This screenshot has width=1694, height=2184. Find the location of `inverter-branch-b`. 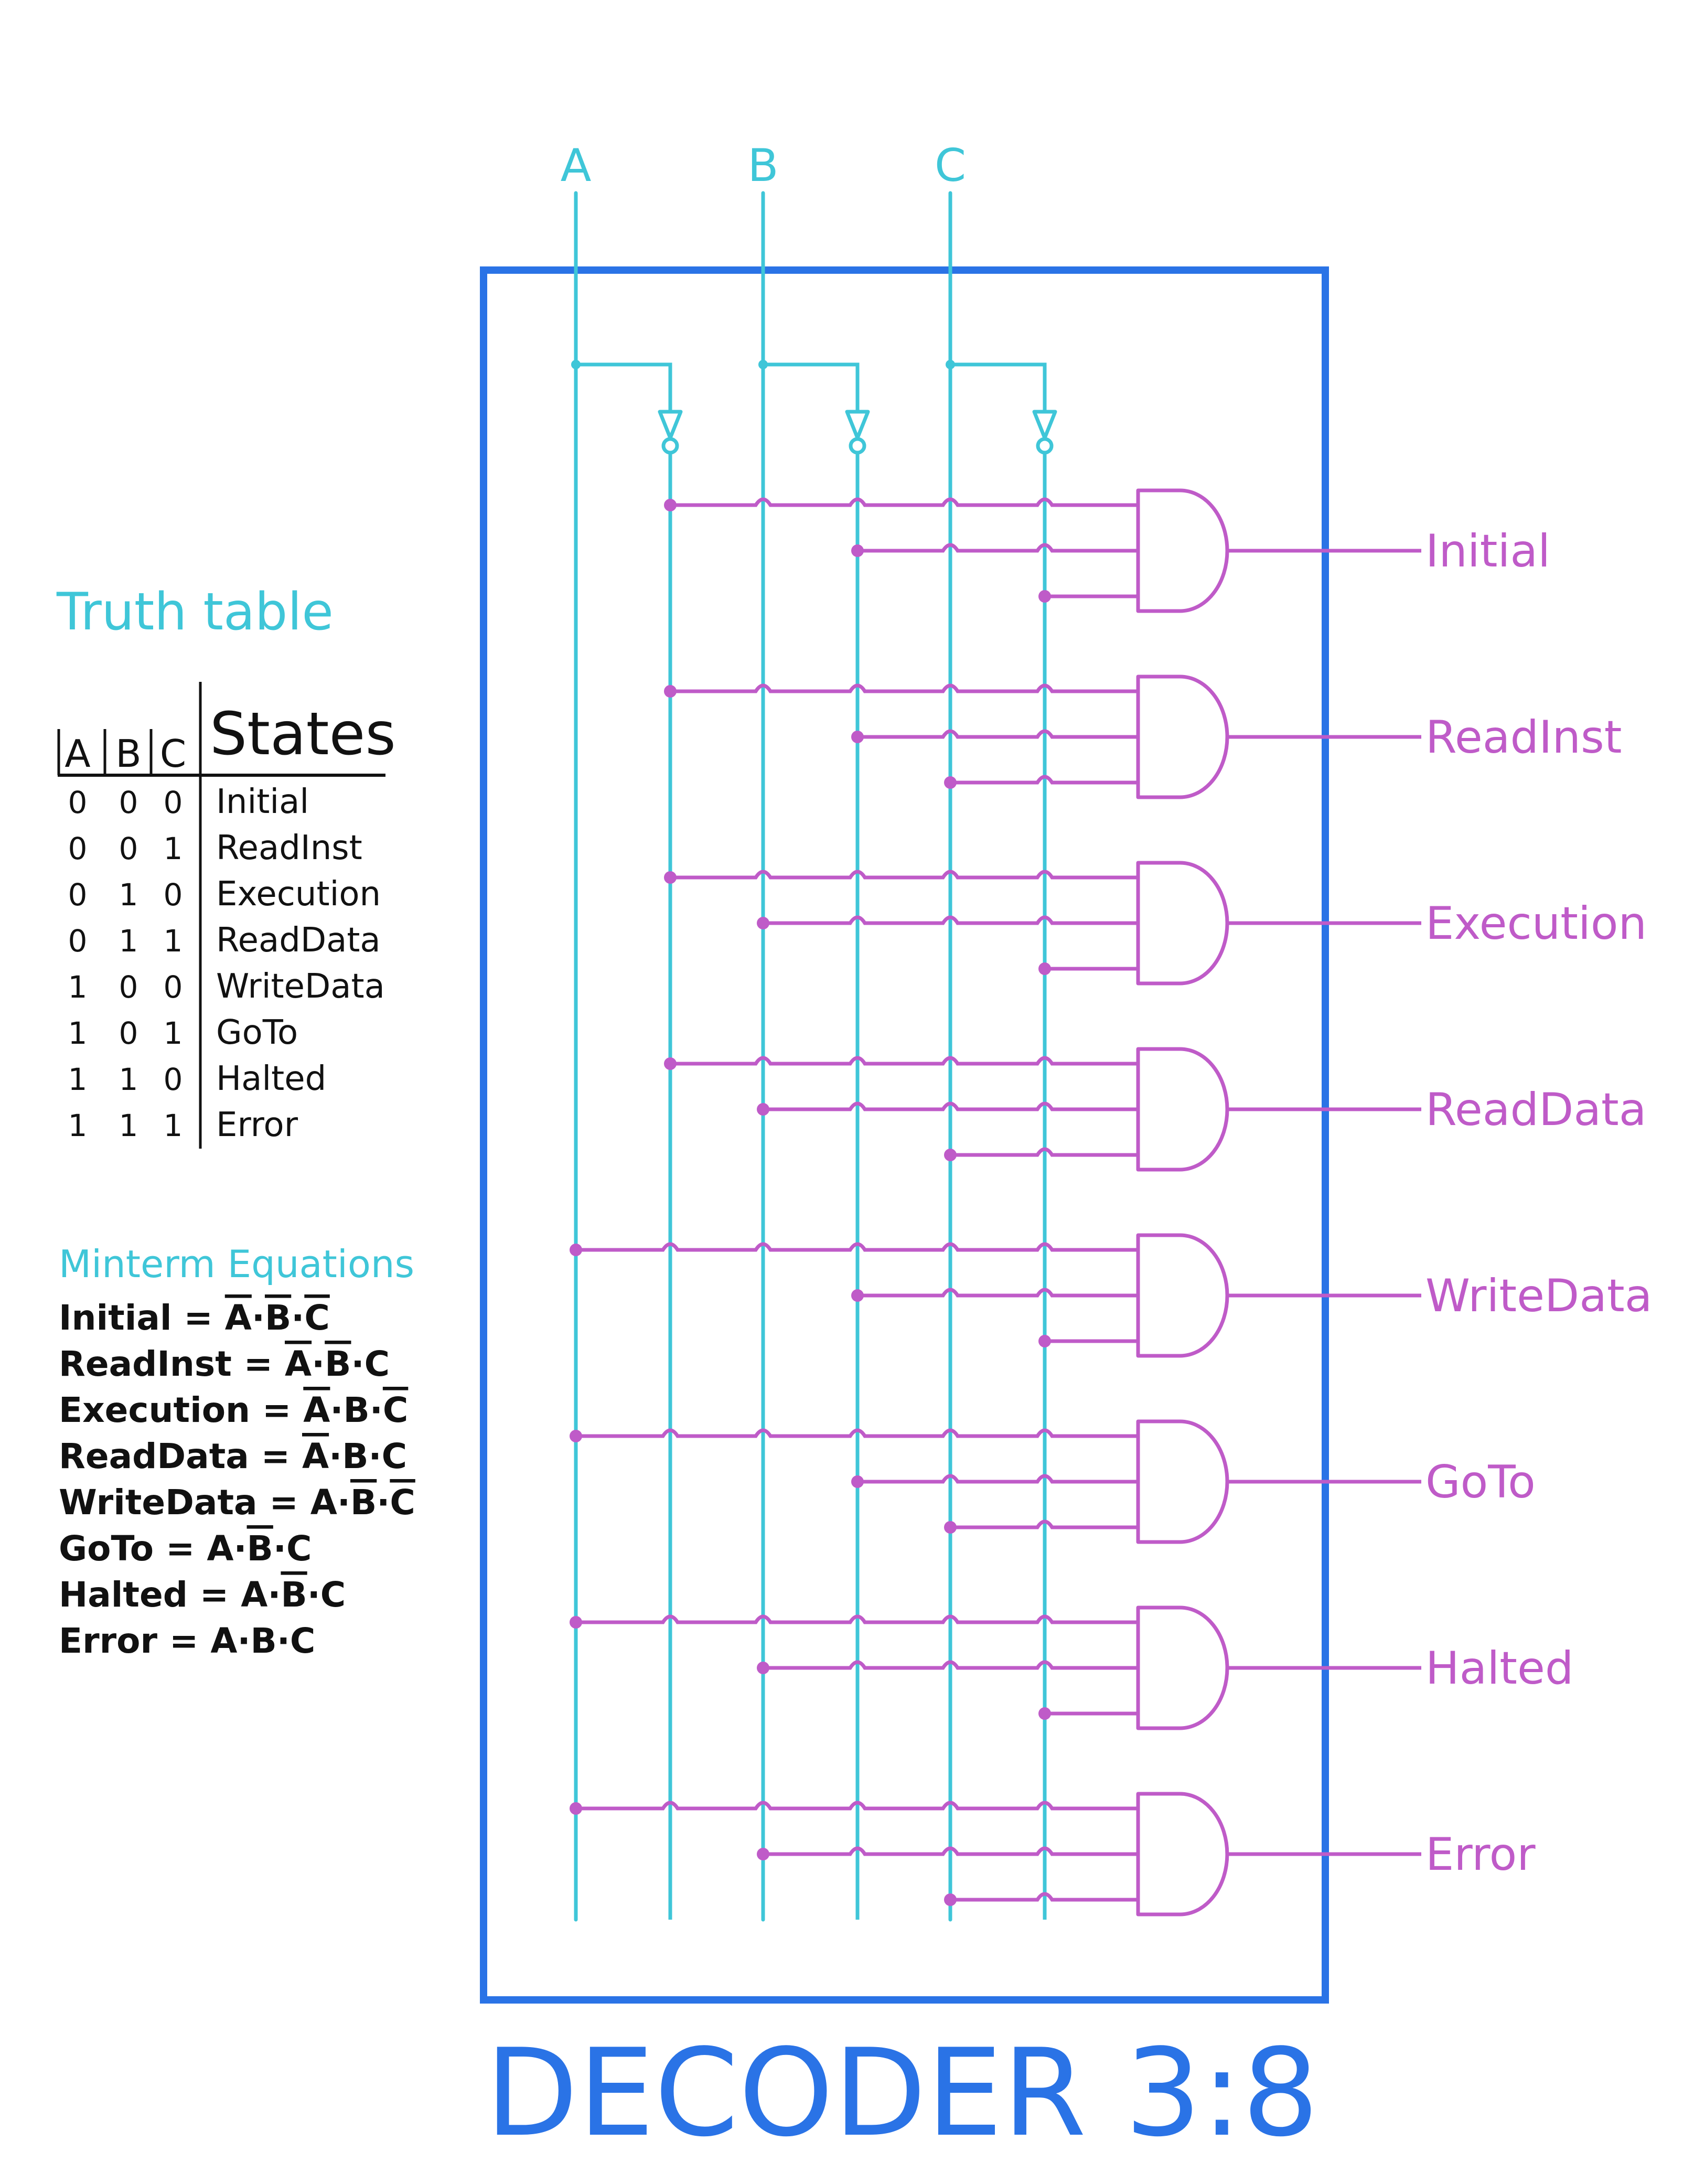

inverter-branch-b is located at coordinates (811, 387).